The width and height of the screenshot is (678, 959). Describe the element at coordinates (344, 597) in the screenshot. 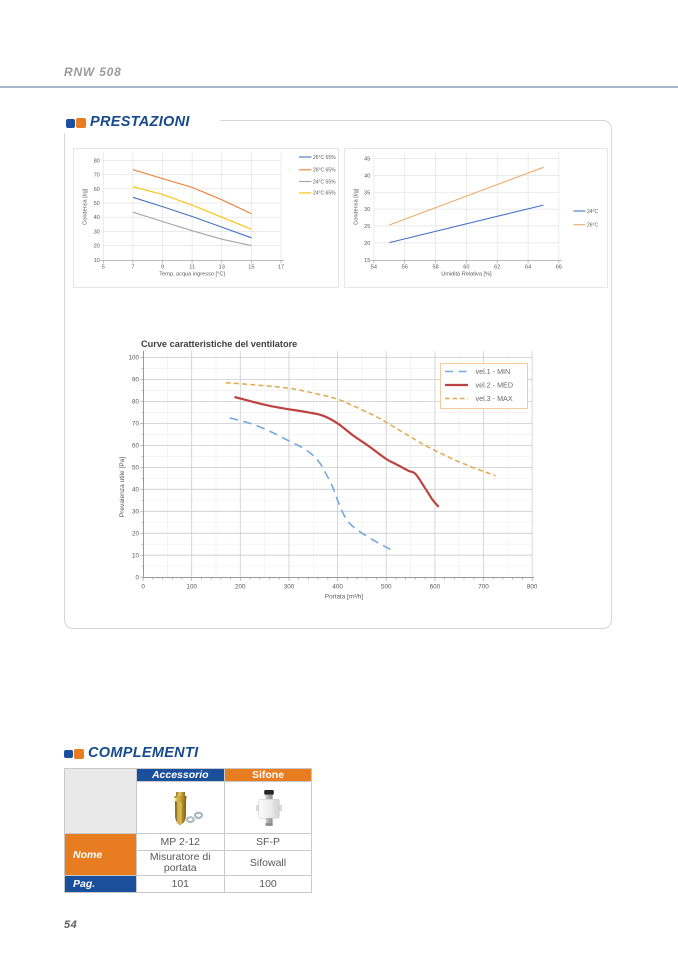

I see `svg-text: Portata [m³/h]` at that location.